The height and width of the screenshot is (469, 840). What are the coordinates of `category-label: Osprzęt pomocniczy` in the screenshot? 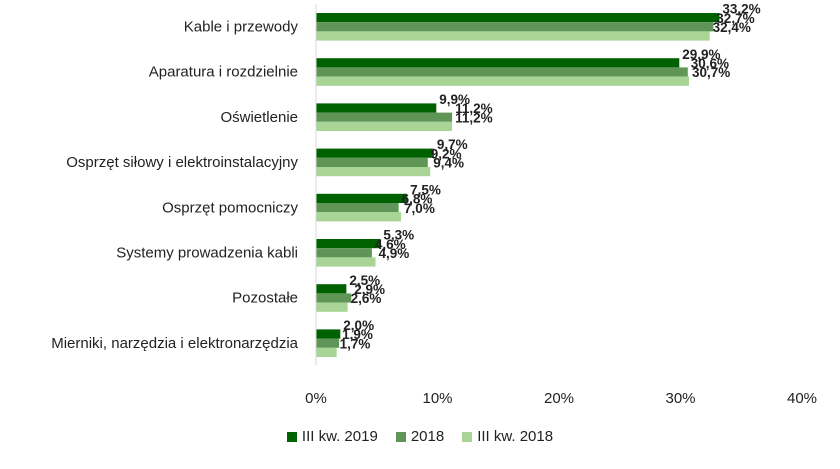 It's located at (230, 207).